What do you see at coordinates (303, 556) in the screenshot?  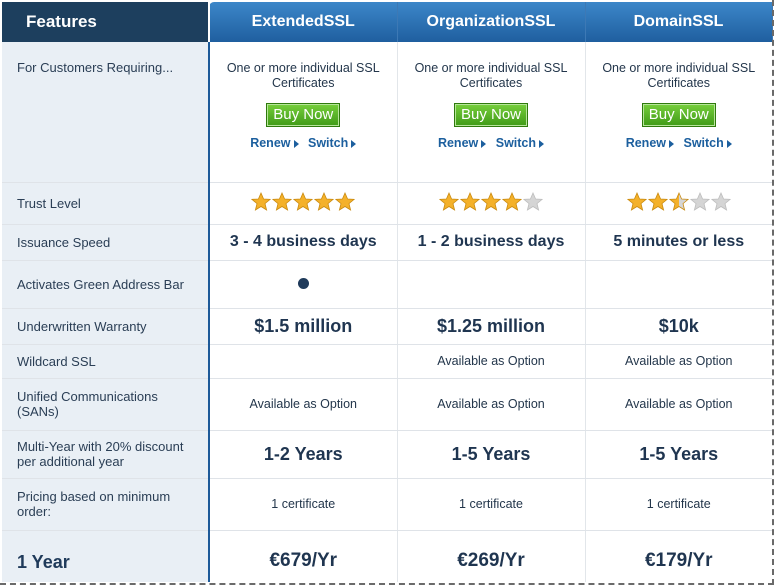 I see `price-value: €679/Yr` at bounding box center [303, 556].